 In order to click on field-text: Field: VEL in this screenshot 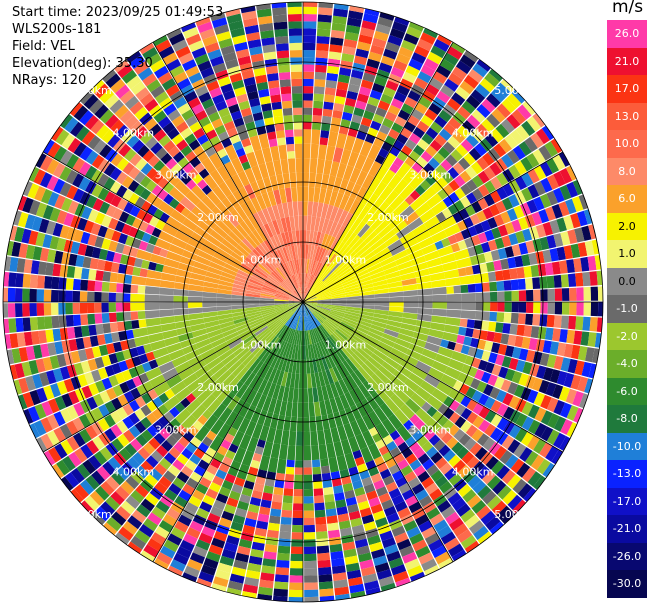, I will do `click(43, 46)`.